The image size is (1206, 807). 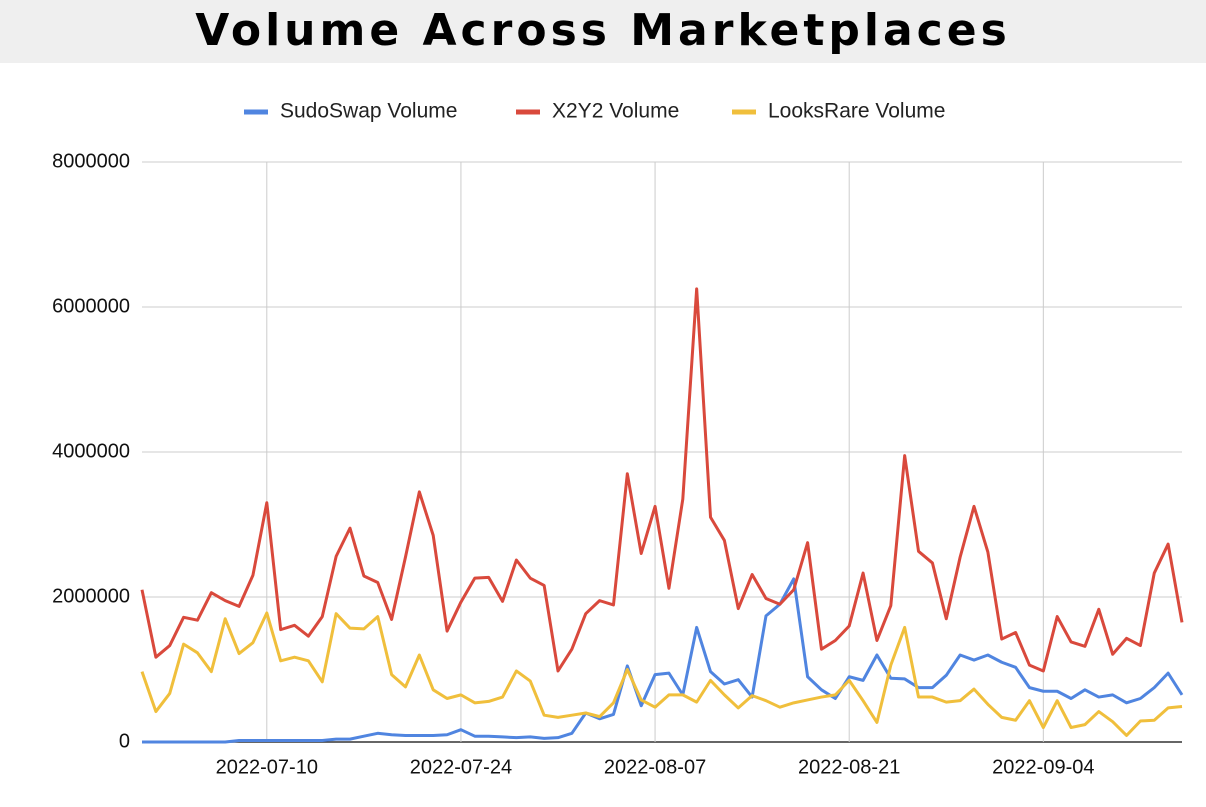 I want to click on x-tick-label: 2022-08-07, so click(x=655, y=767).